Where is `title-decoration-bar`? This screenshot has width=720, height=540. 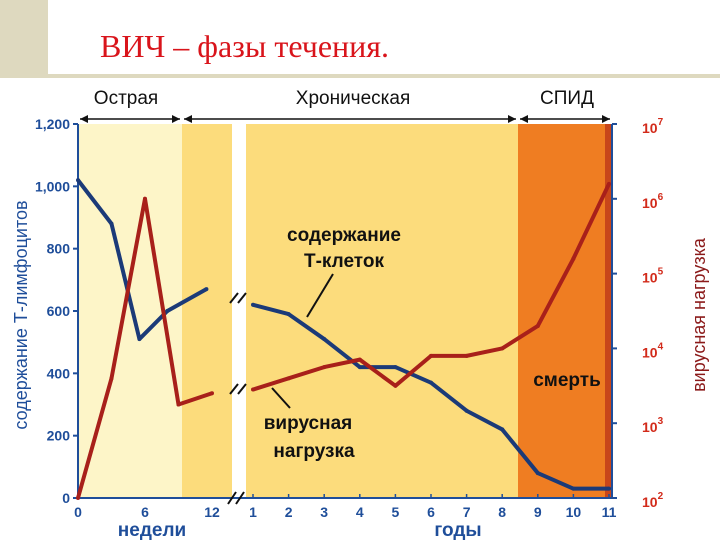
title-decoration-bar is located at coordinates (360, 76).